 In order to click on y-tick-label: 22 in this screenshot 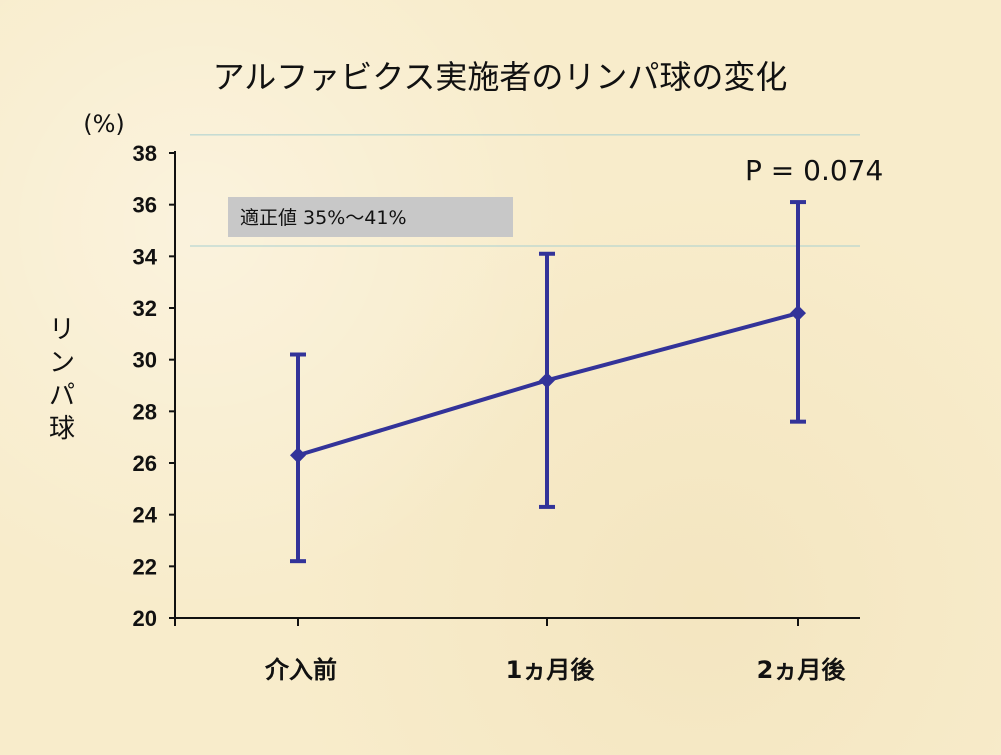, I will do `click(145, 566)`.